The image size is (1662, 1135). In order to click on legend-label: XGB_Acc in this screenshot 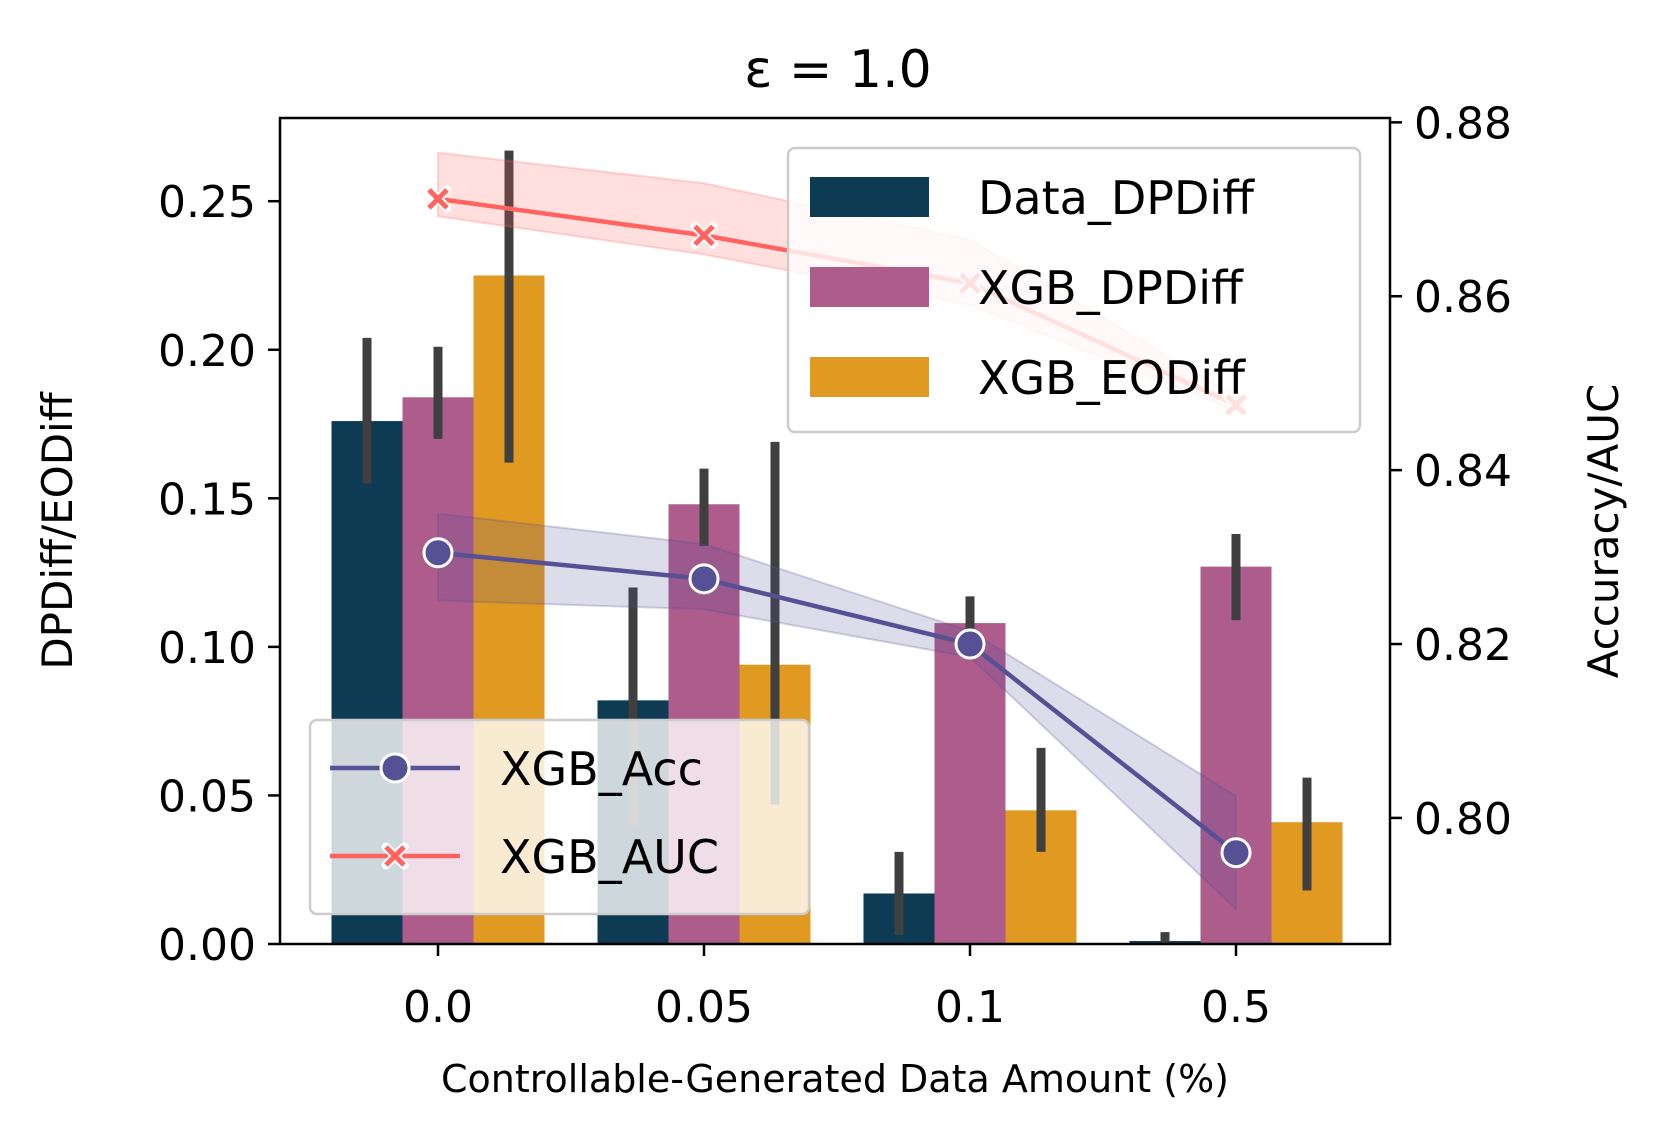, I will do `click(601, 769)`.